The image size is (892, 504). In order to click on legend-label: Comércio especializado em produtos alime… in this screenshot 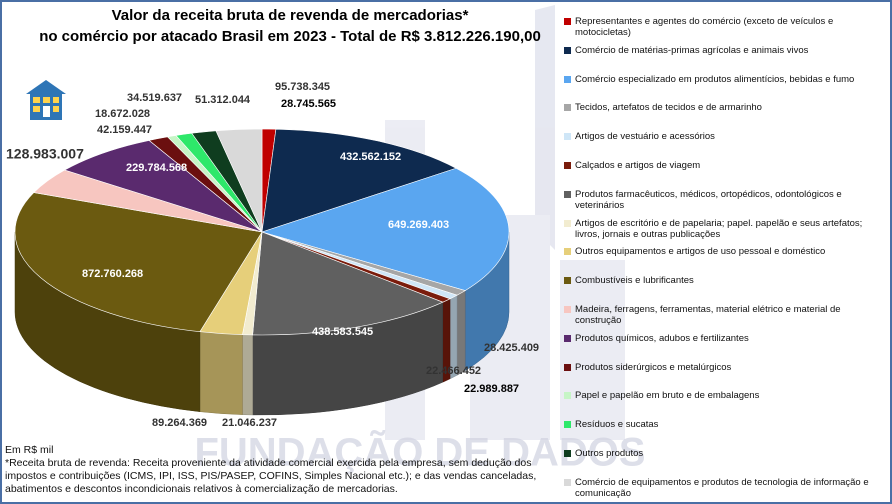, I will do `click(715, 79)`.